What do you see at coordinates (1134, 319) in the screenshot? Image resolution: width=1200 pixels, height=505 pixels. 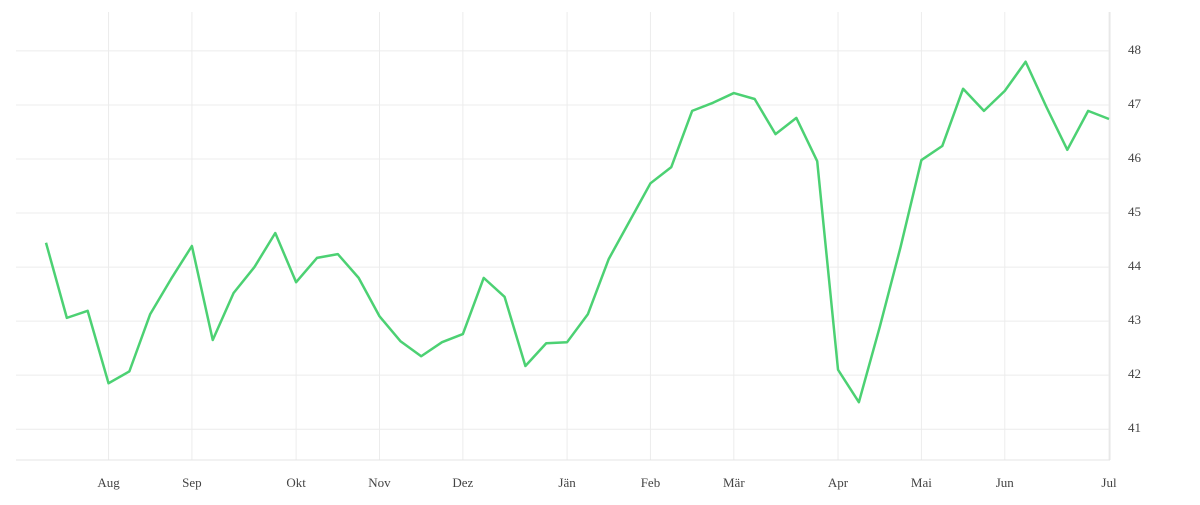 I see `y-tick-label: 43` at bounding box center [1134, 319].